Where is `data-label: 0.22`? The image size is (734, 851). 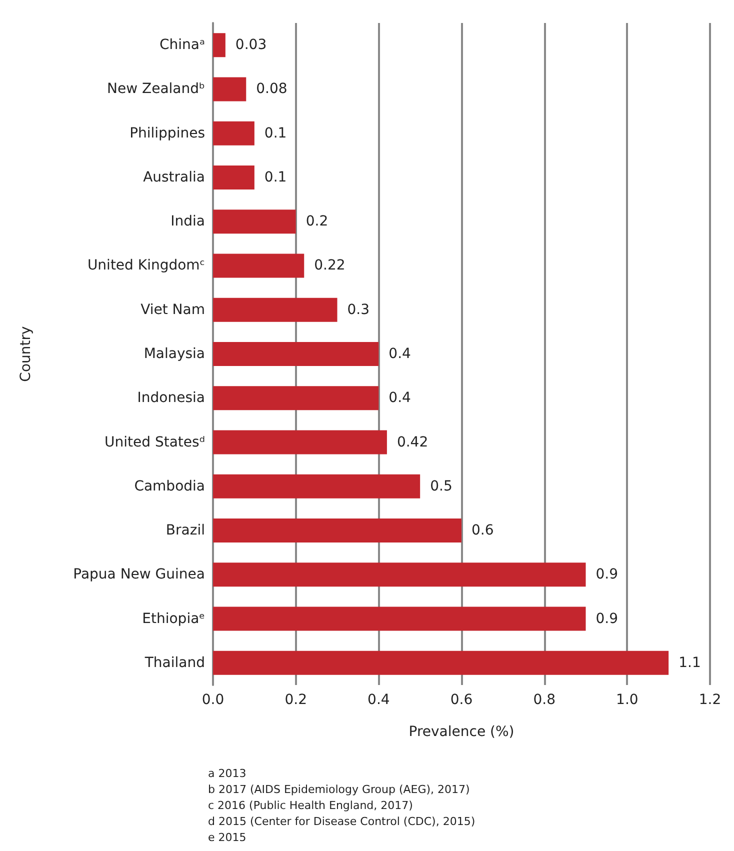 data-label: 0.22 is located at coordinates (330, 266).